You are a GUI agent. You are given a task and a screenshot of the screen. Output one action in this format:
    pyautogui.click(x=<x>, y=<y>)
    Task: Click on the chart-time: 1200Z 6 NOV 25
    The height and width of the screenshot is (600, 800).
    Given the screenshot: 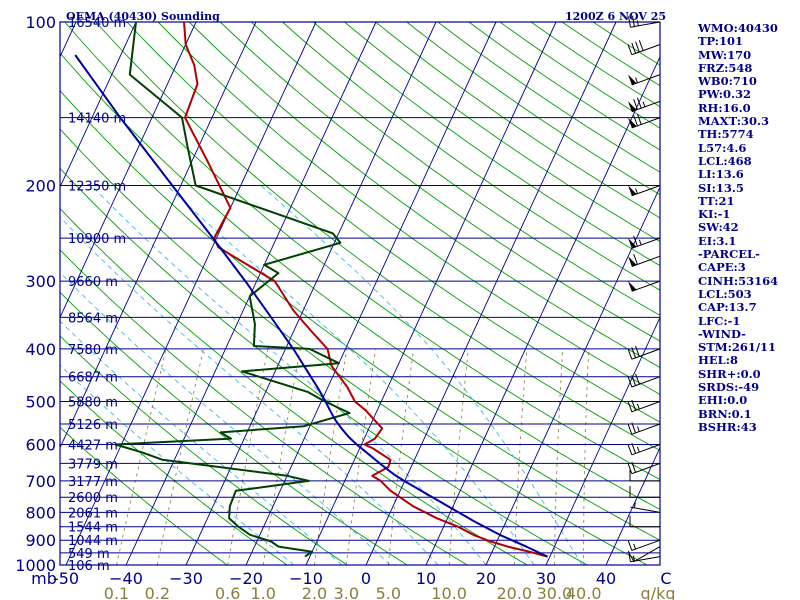 What is the action you would take?
    pyautogui.click(x=615, y=16)
    